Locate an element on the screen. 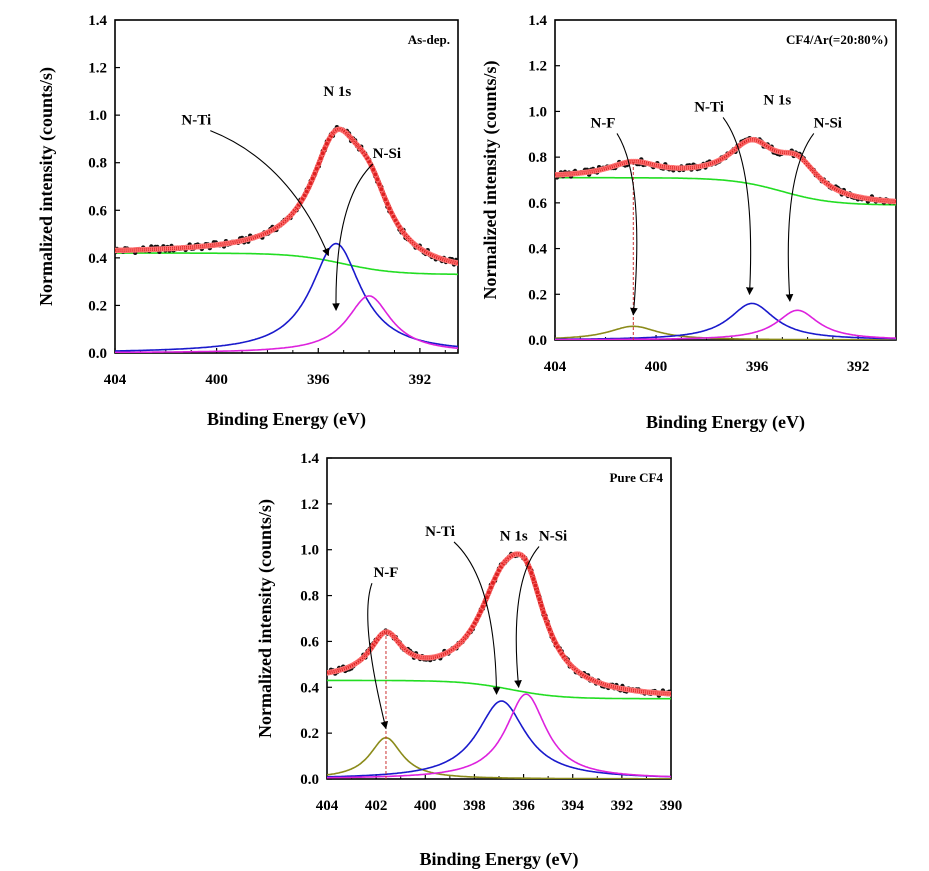 The image size is (929, 871). panel-title: As-dep. is located at coordinates (429, 39).